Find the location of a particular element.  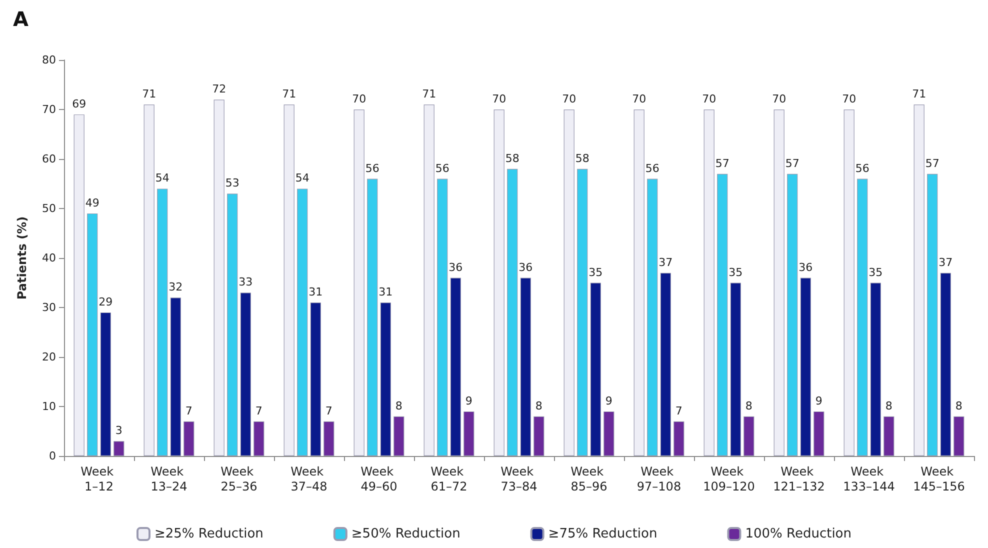

chart-title: A is located at coordinates (21, 19).